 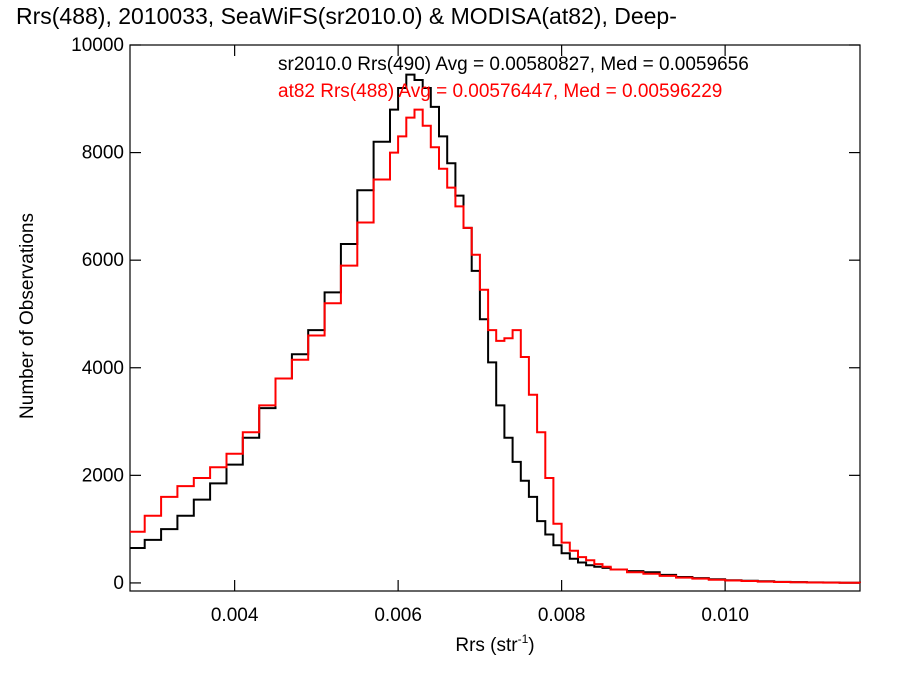 I want to click on y-tick-label: 6000, so click(x=103, y=260).